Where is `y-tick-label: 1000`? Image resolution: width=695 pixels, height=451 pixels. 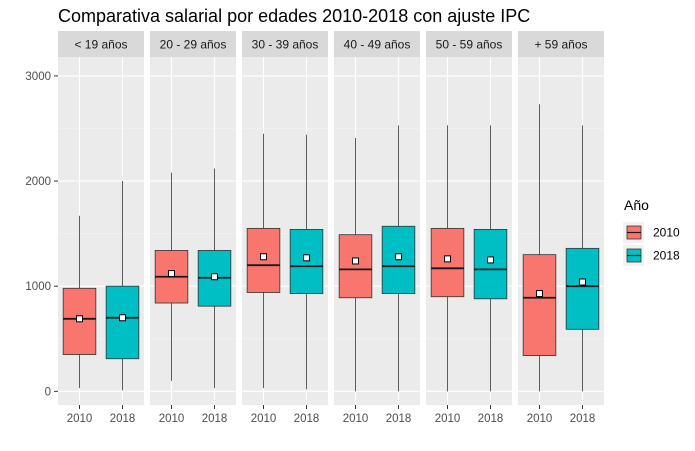
y-tick-label: 1000 is located at coordinates (38, 287).